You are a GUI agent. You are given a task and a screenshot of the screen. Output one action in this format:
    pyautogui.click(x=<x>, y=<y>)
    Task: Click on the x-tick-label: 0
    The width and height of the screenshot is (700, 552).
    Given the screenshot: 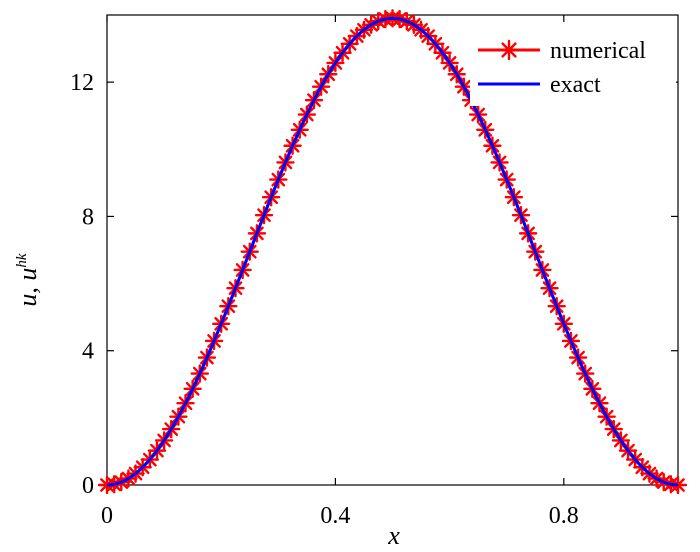 What is the action you would take?
    pyautogui.click(x=107, y=516)
    